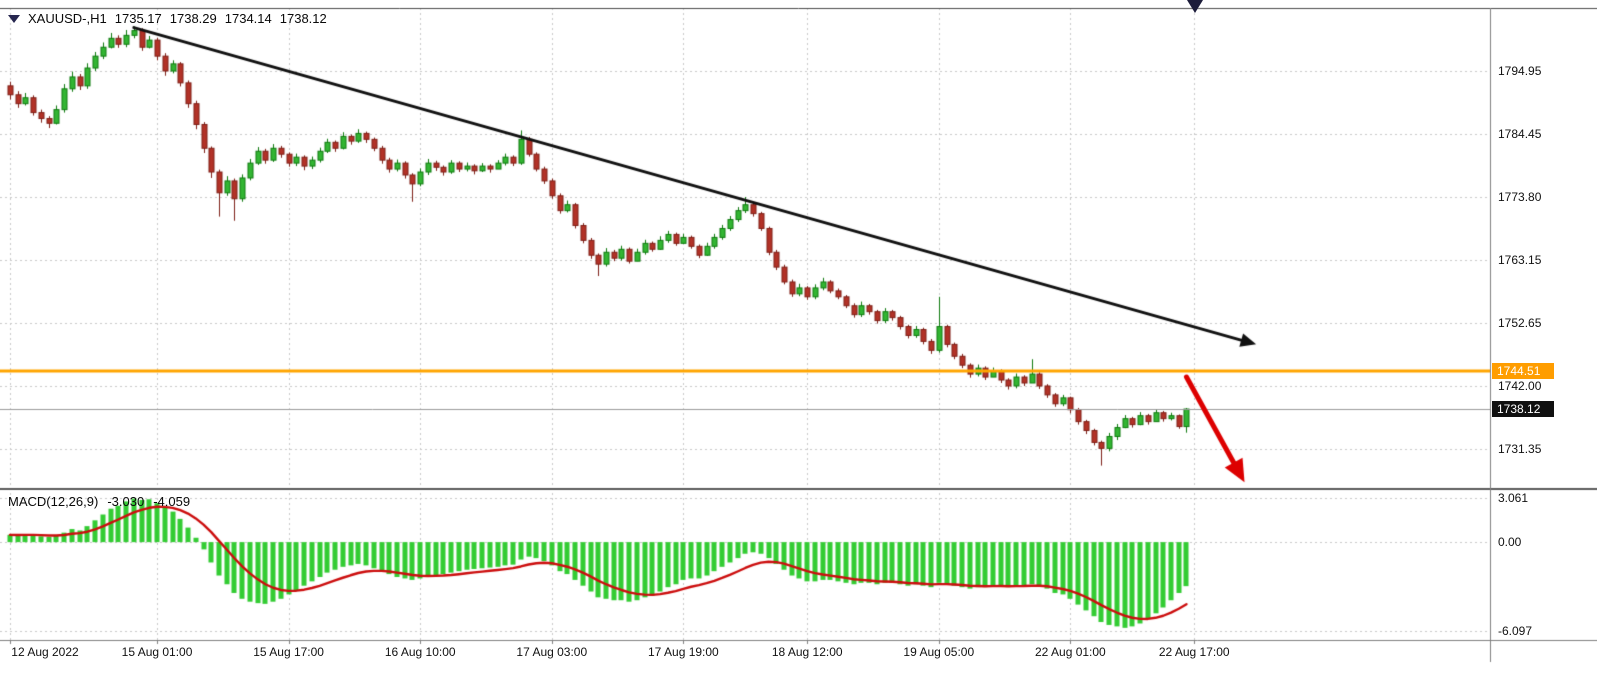 The height and width of the screenshot is (675, 1597). Describe the element at coordinates (1520, 133) in the screenshot. I see `price-tick-label: 1784.45` at that location.